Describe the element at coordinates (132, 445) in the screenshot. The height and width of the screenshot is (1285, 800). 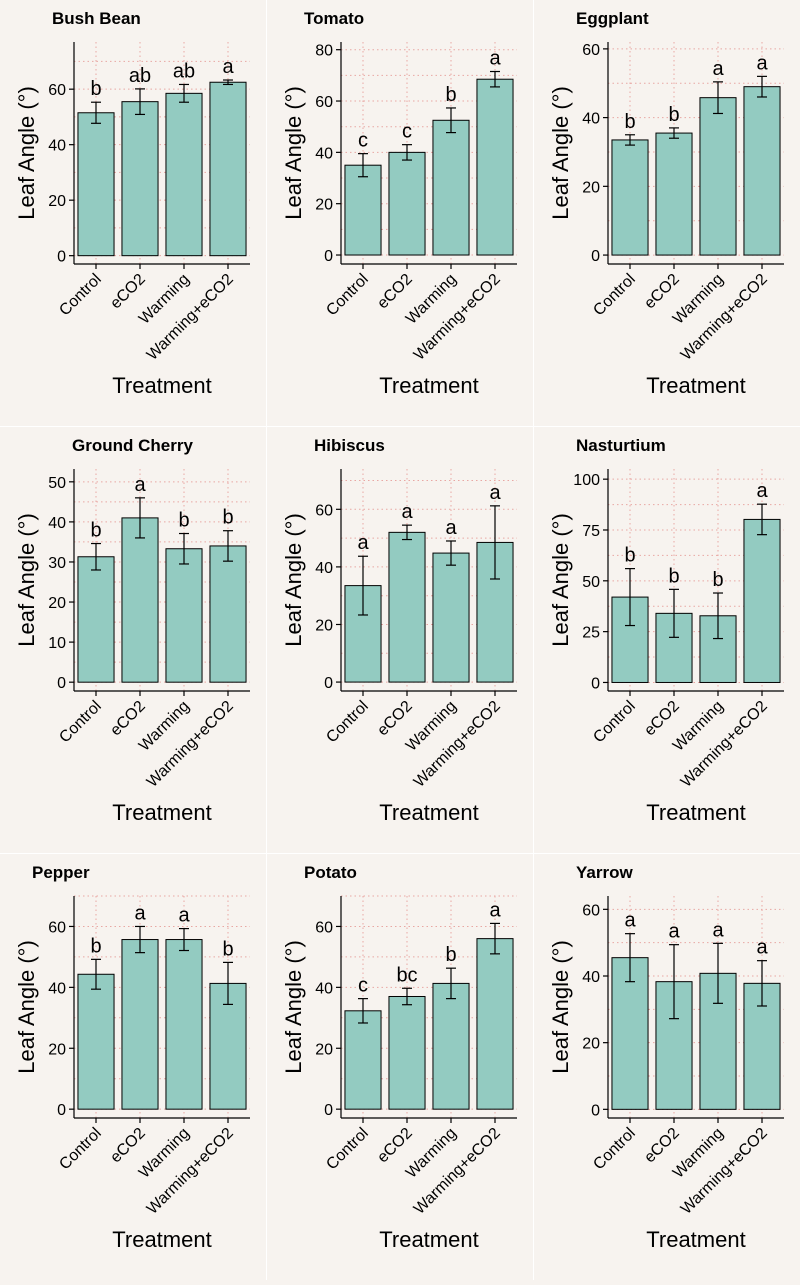
I see `chart-title: Ground Cherry` at that location.